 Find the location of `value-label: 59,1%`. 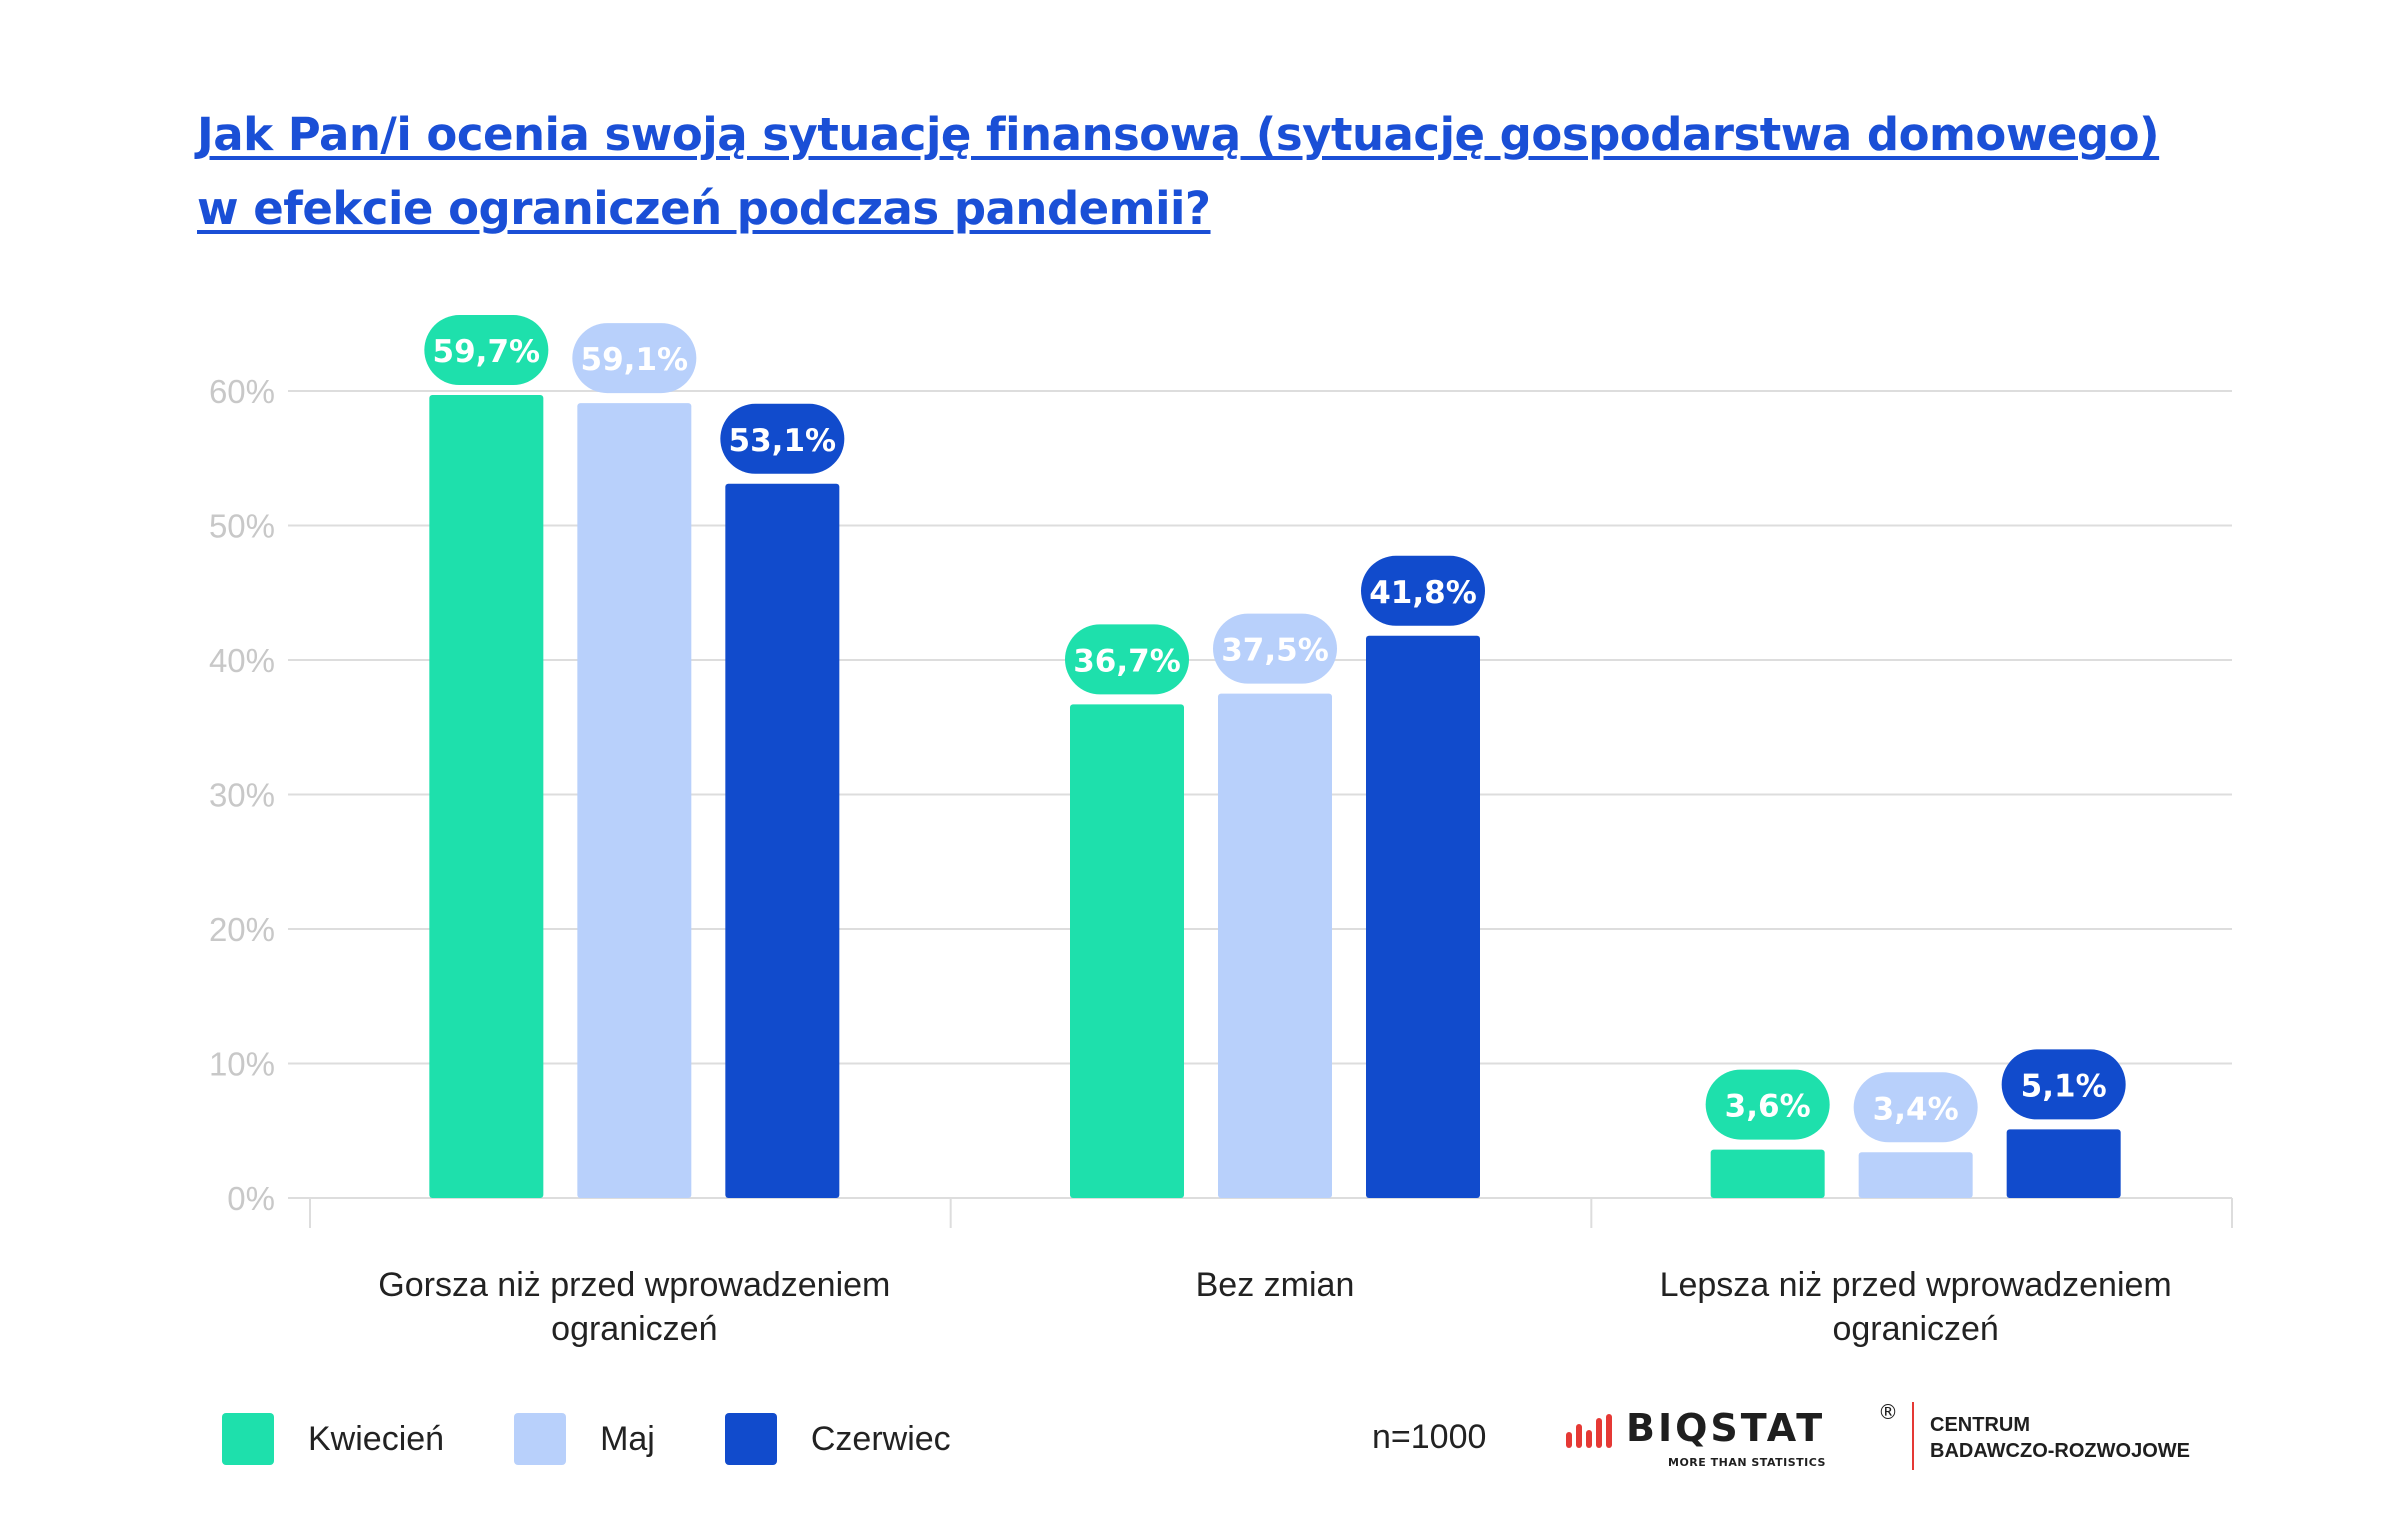

value-label: 59,1% is located at coordinates (635, 360).